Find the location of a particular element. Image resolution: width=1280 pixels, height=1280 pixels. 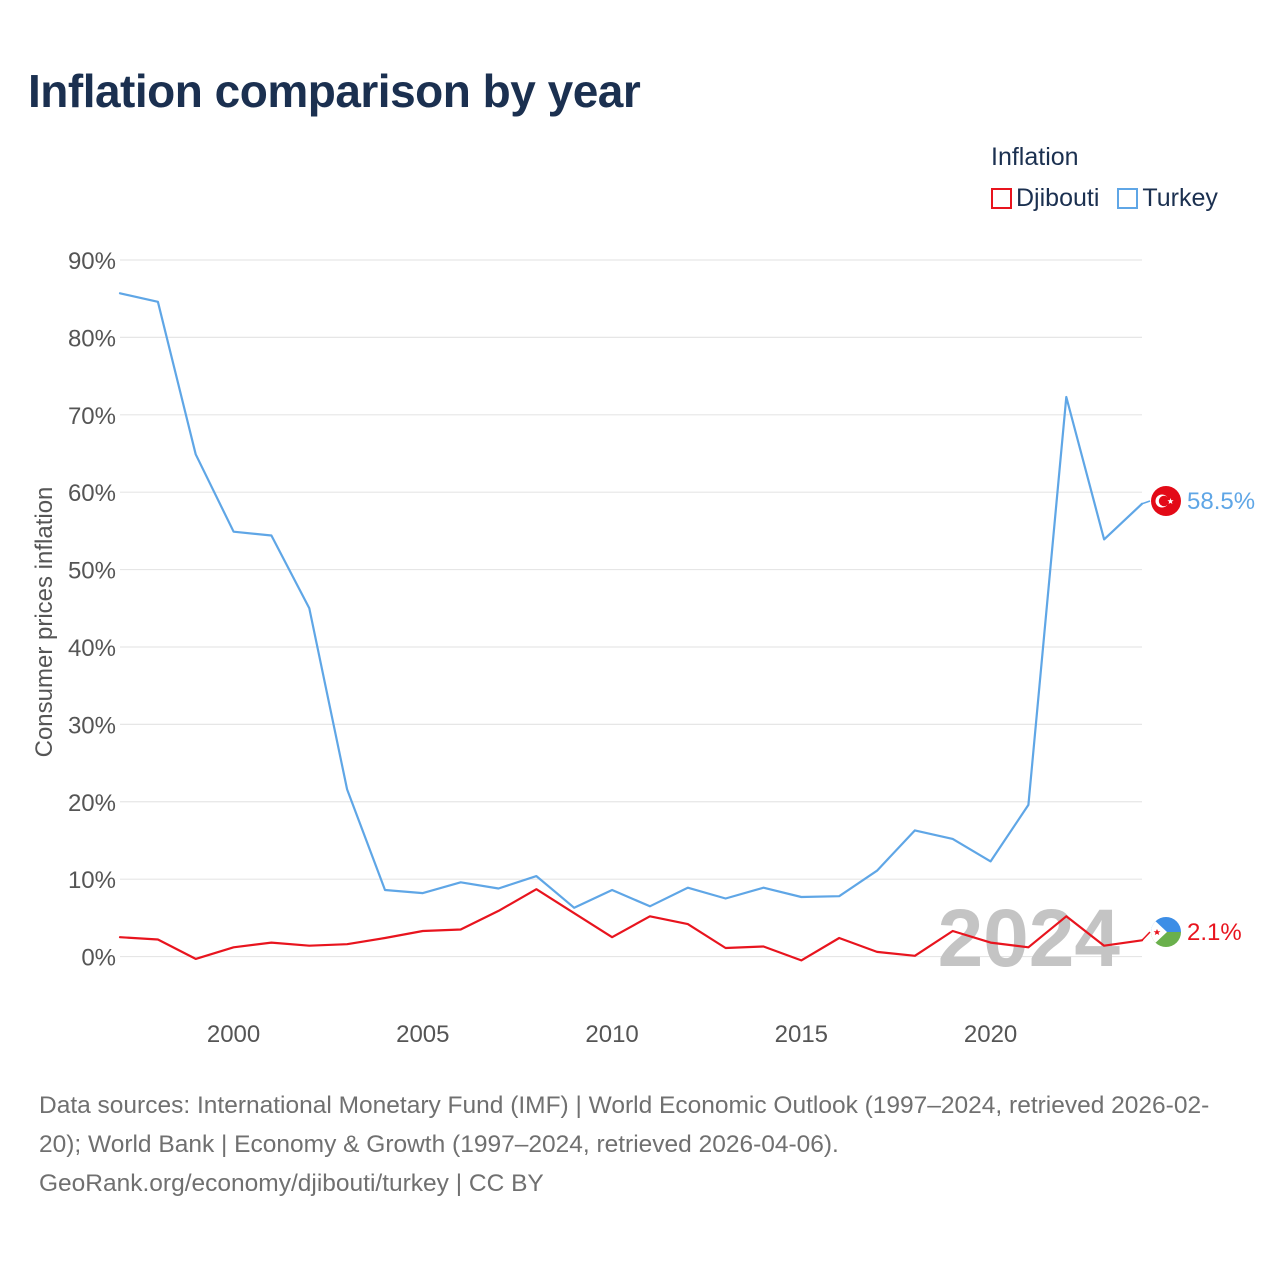

x-tick-label: 2005 is located at coordinates (422, 1034).